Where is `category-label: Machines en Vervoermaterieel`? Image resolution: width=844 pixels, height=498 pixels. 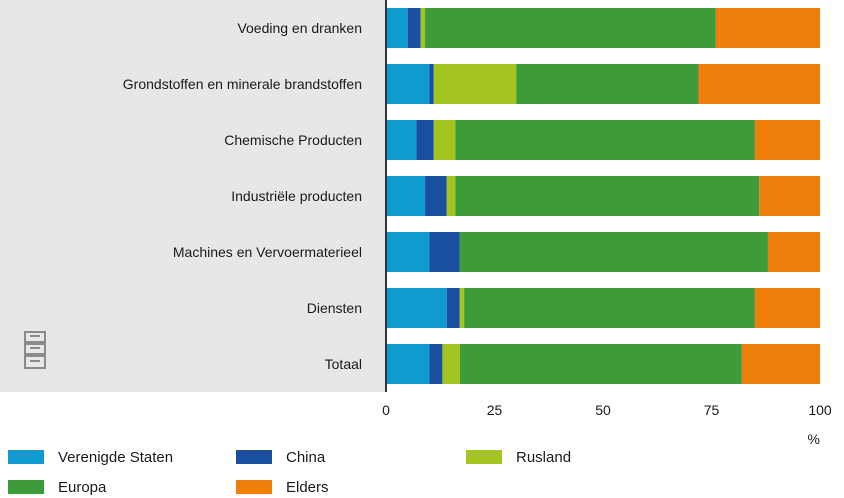 category-label: Machines en Vervoermaterieel is located at coordinates (267, 252).